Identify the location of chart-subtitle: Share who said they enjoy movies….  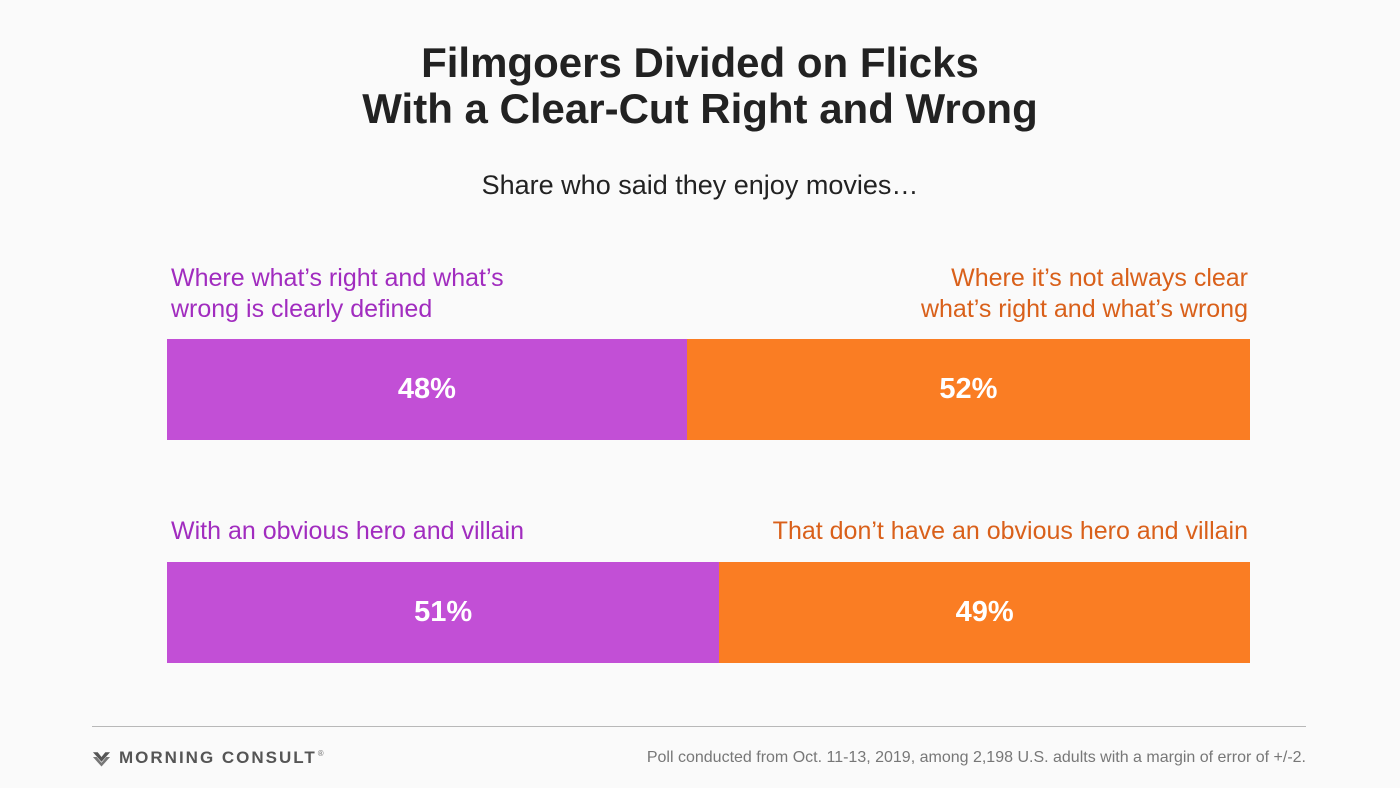
(700, 185).